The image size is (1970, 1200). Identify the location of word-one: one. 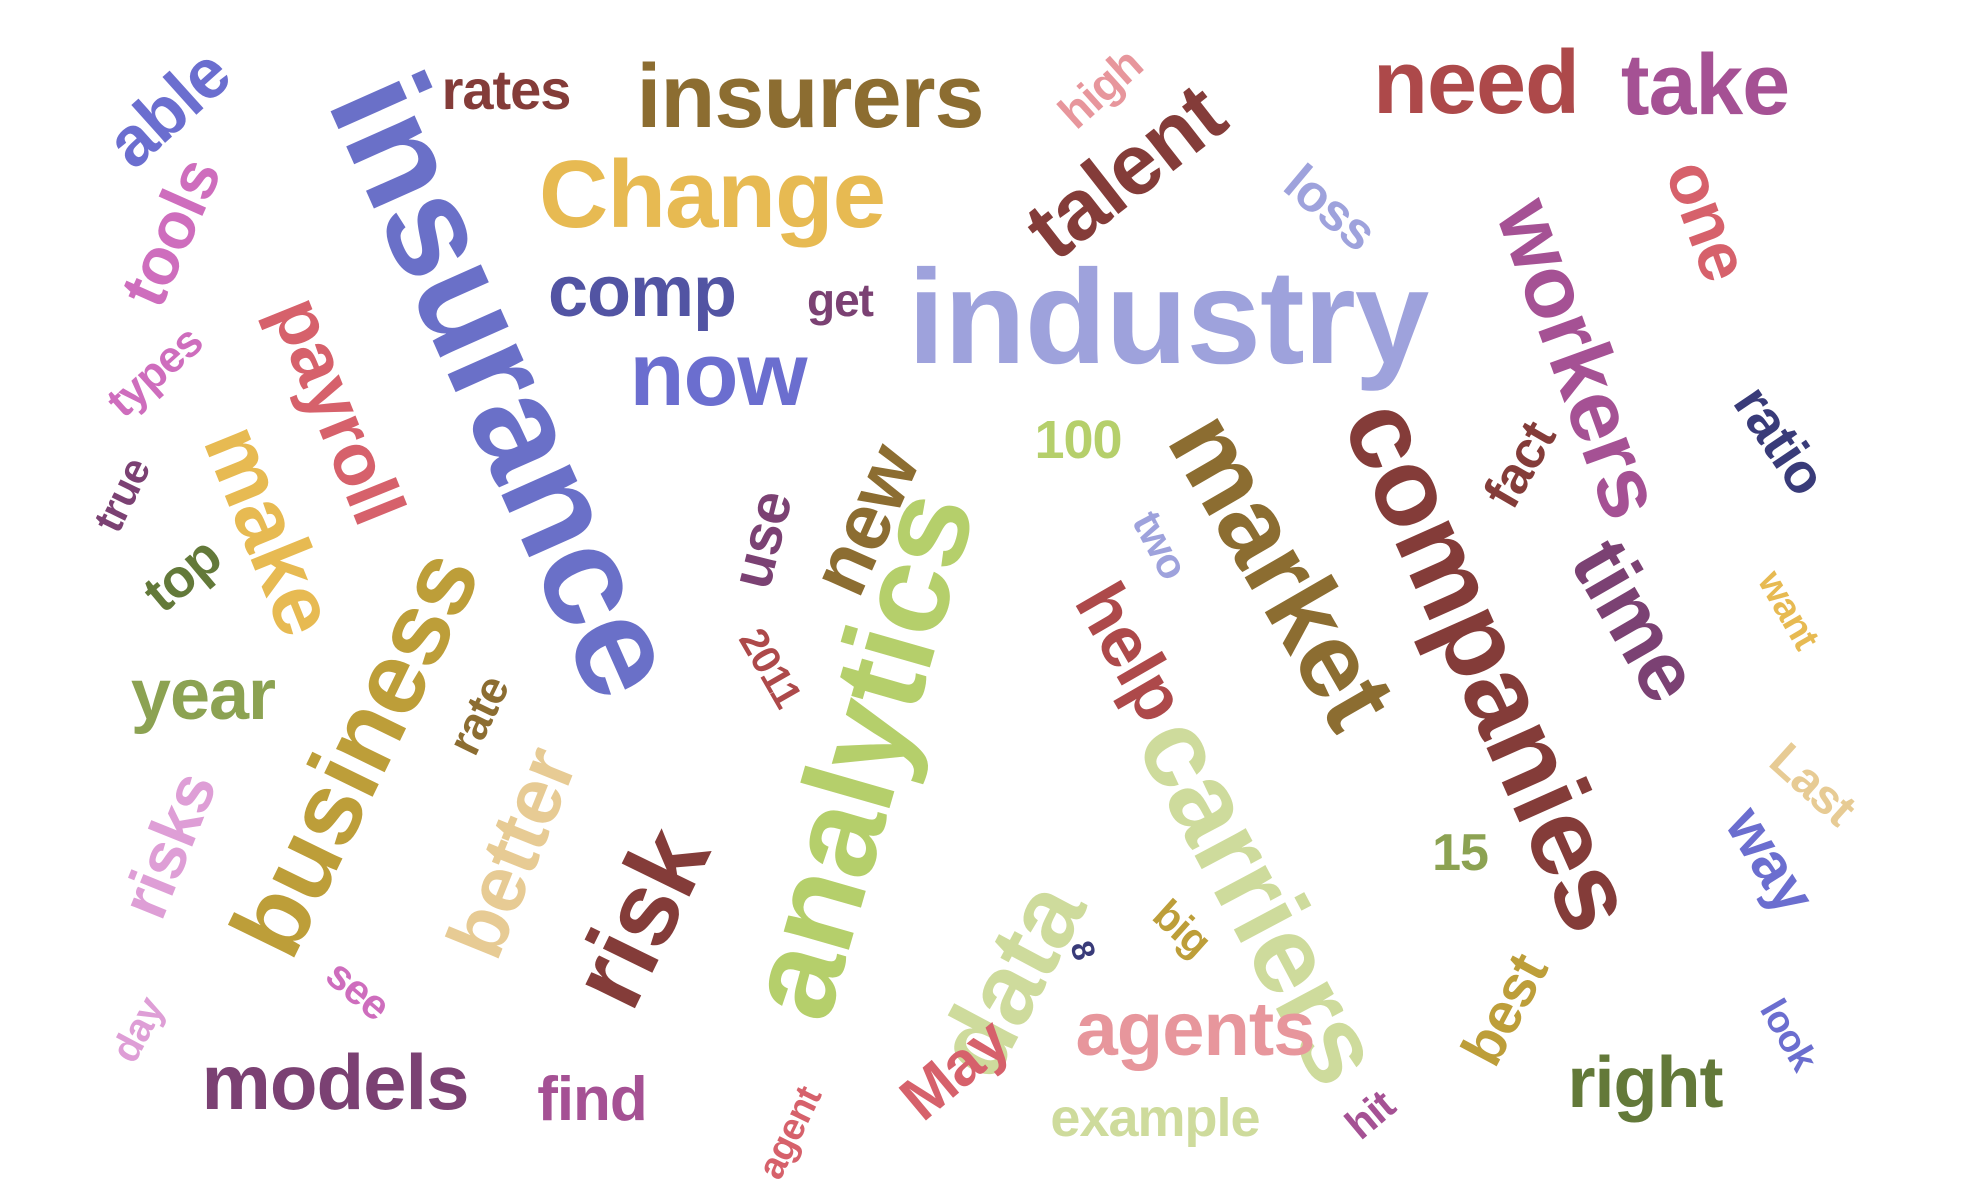
(1708, 220).